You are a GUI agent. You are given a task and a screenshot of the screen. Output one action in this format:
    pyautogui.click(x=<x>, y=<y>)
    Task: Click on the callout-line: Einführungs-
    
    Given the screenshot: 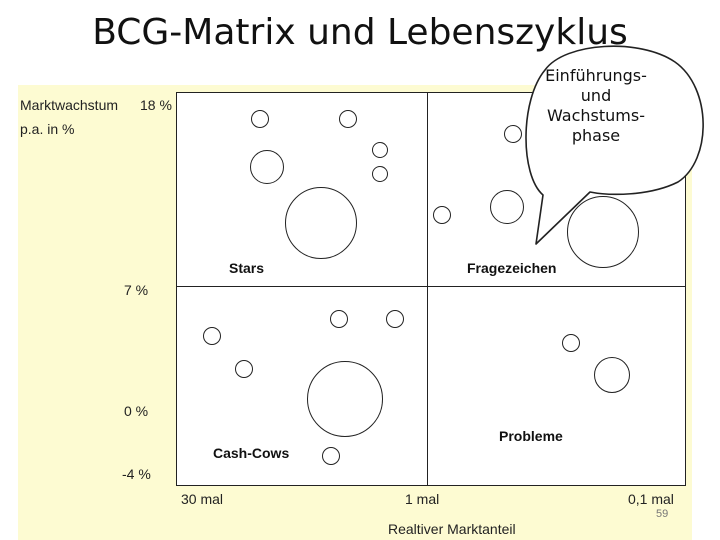 What is the action you would take?
    pyautogui.click(x=596, y=75)
    